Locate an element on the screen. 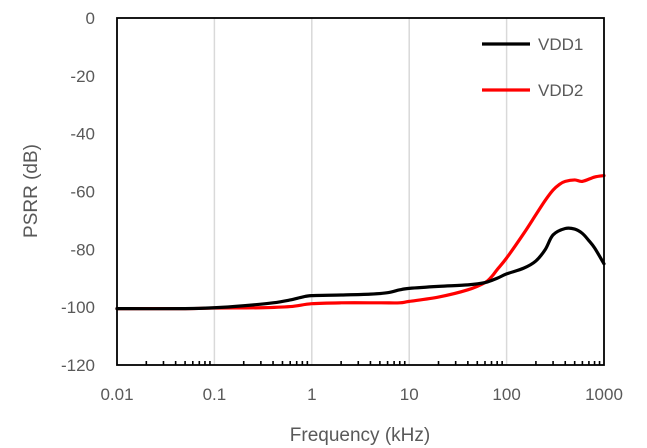  series-line-vdd1 is located at coordinates (360, 268).